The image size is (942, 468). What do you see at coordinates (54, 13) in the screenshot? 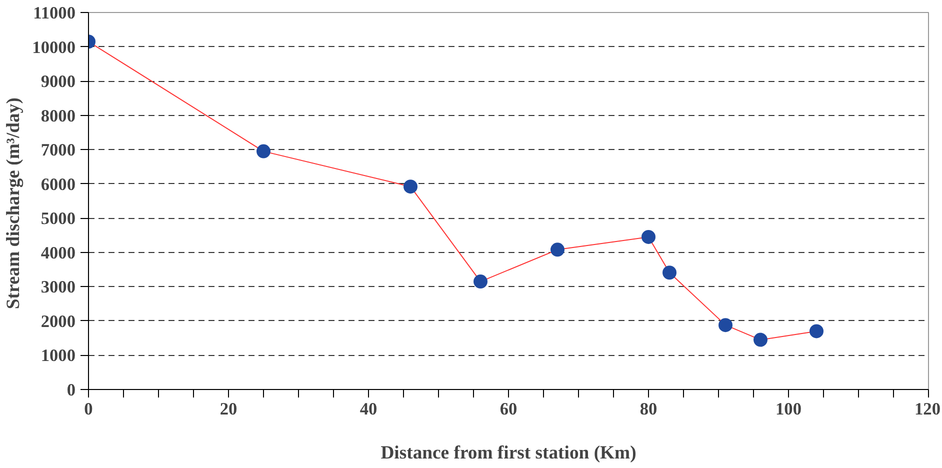
I see `y-tick-label: 11000` at bounding box center [54, 13].